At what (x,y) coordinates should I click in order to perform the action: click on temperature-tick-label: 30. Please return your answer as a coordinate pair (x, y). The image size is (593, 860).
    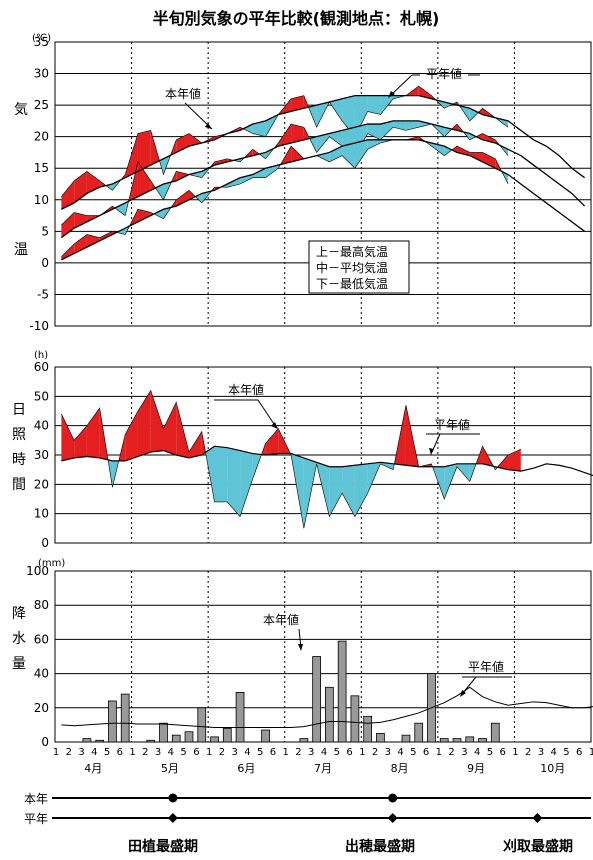
    Looking at the image, I should click on (41, 74).